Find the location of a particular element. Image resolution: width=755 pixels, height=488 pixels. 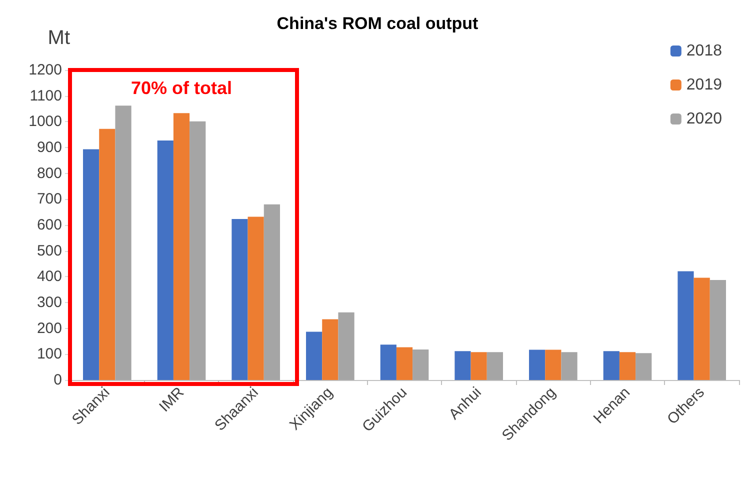

y-tick-label: 300 is located at coordinates (49, 302).